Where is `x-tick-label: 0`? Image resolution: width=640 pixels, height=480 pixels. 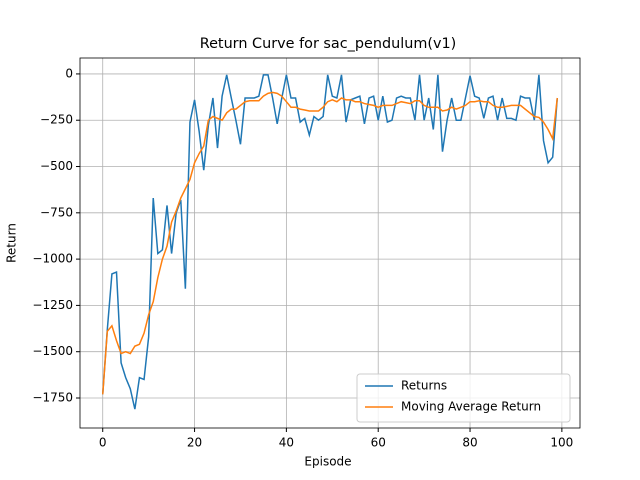 x-tick-label: 0 is located at coordinates (103, 443).